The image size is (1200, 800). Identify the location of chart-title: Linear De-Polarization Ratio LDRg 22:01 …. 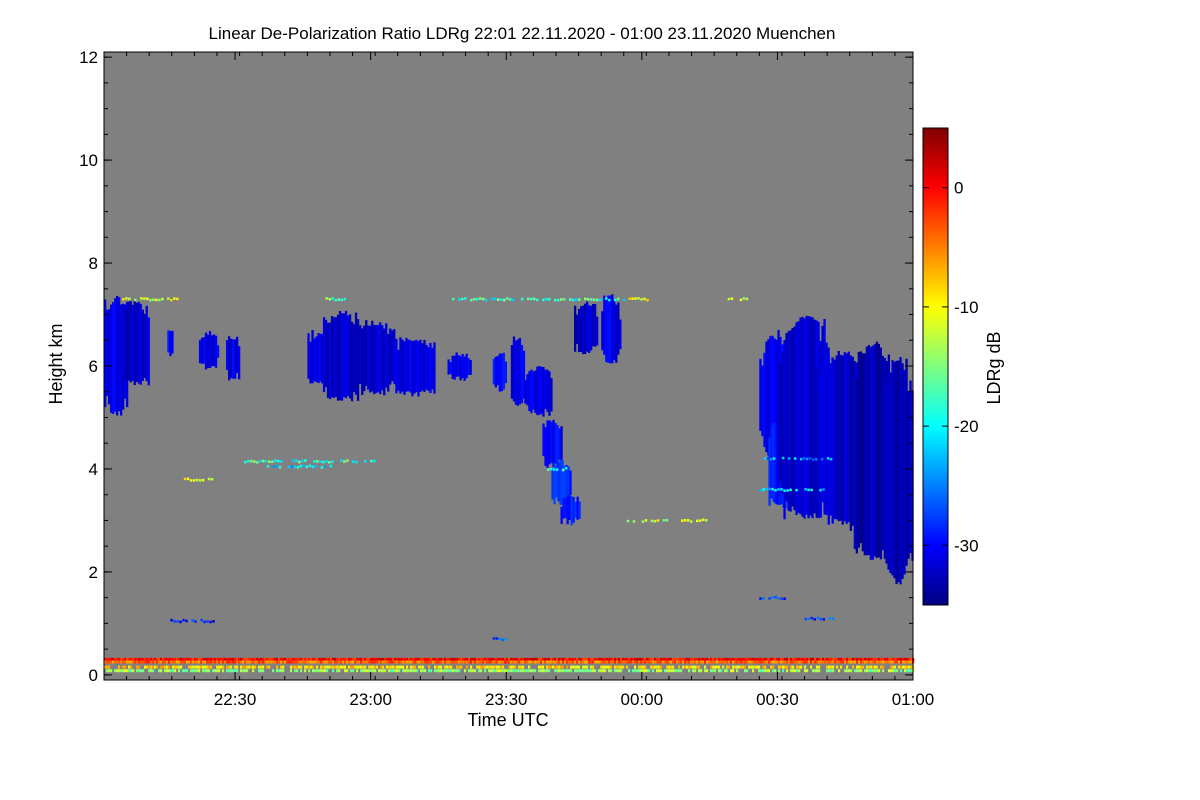
(522, 33).